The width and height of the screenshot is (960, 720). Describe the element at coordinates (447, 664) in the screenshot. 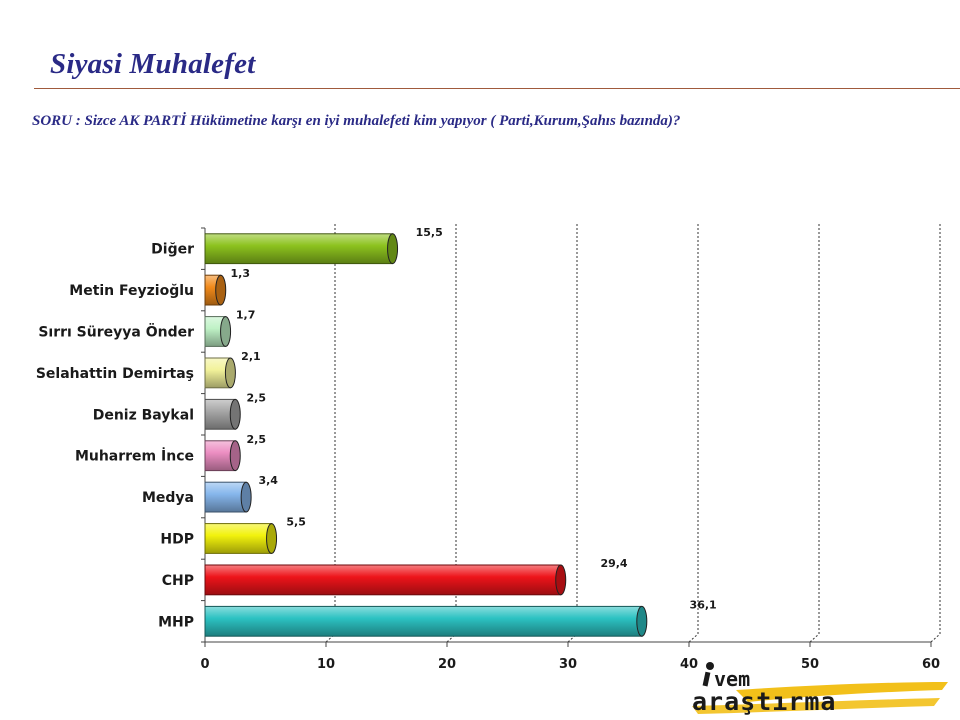

I see `value-tick-label: 20` at that location.